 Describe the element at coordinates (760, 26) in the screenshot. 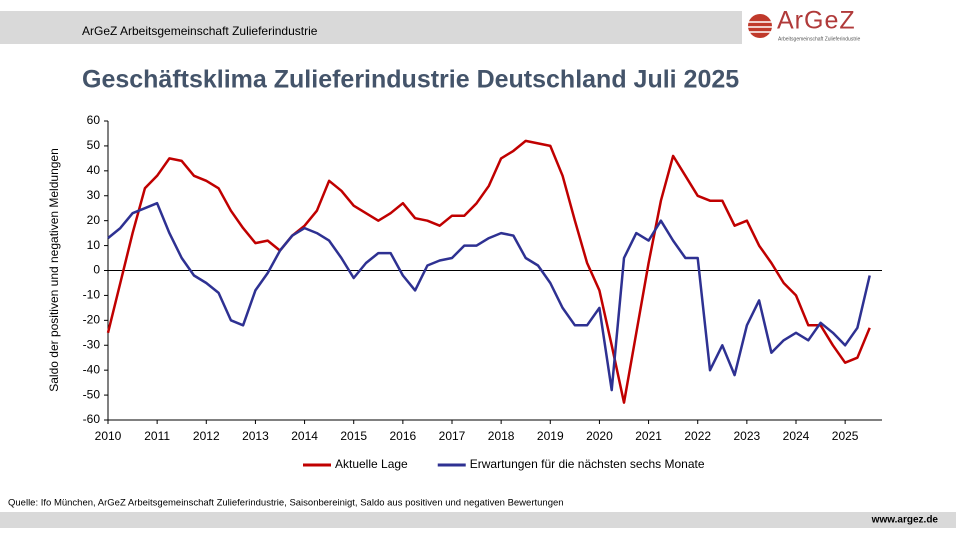

I see `logo-icon` at that location.